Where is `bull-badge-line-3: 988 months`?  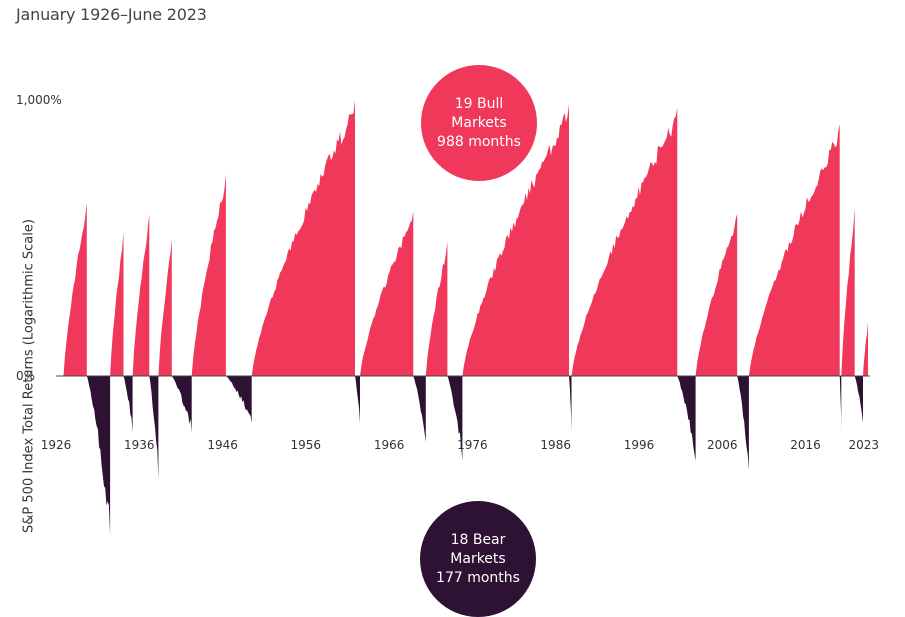
bull-badge-line-3: 988 months is located at coordinates (479, 141).